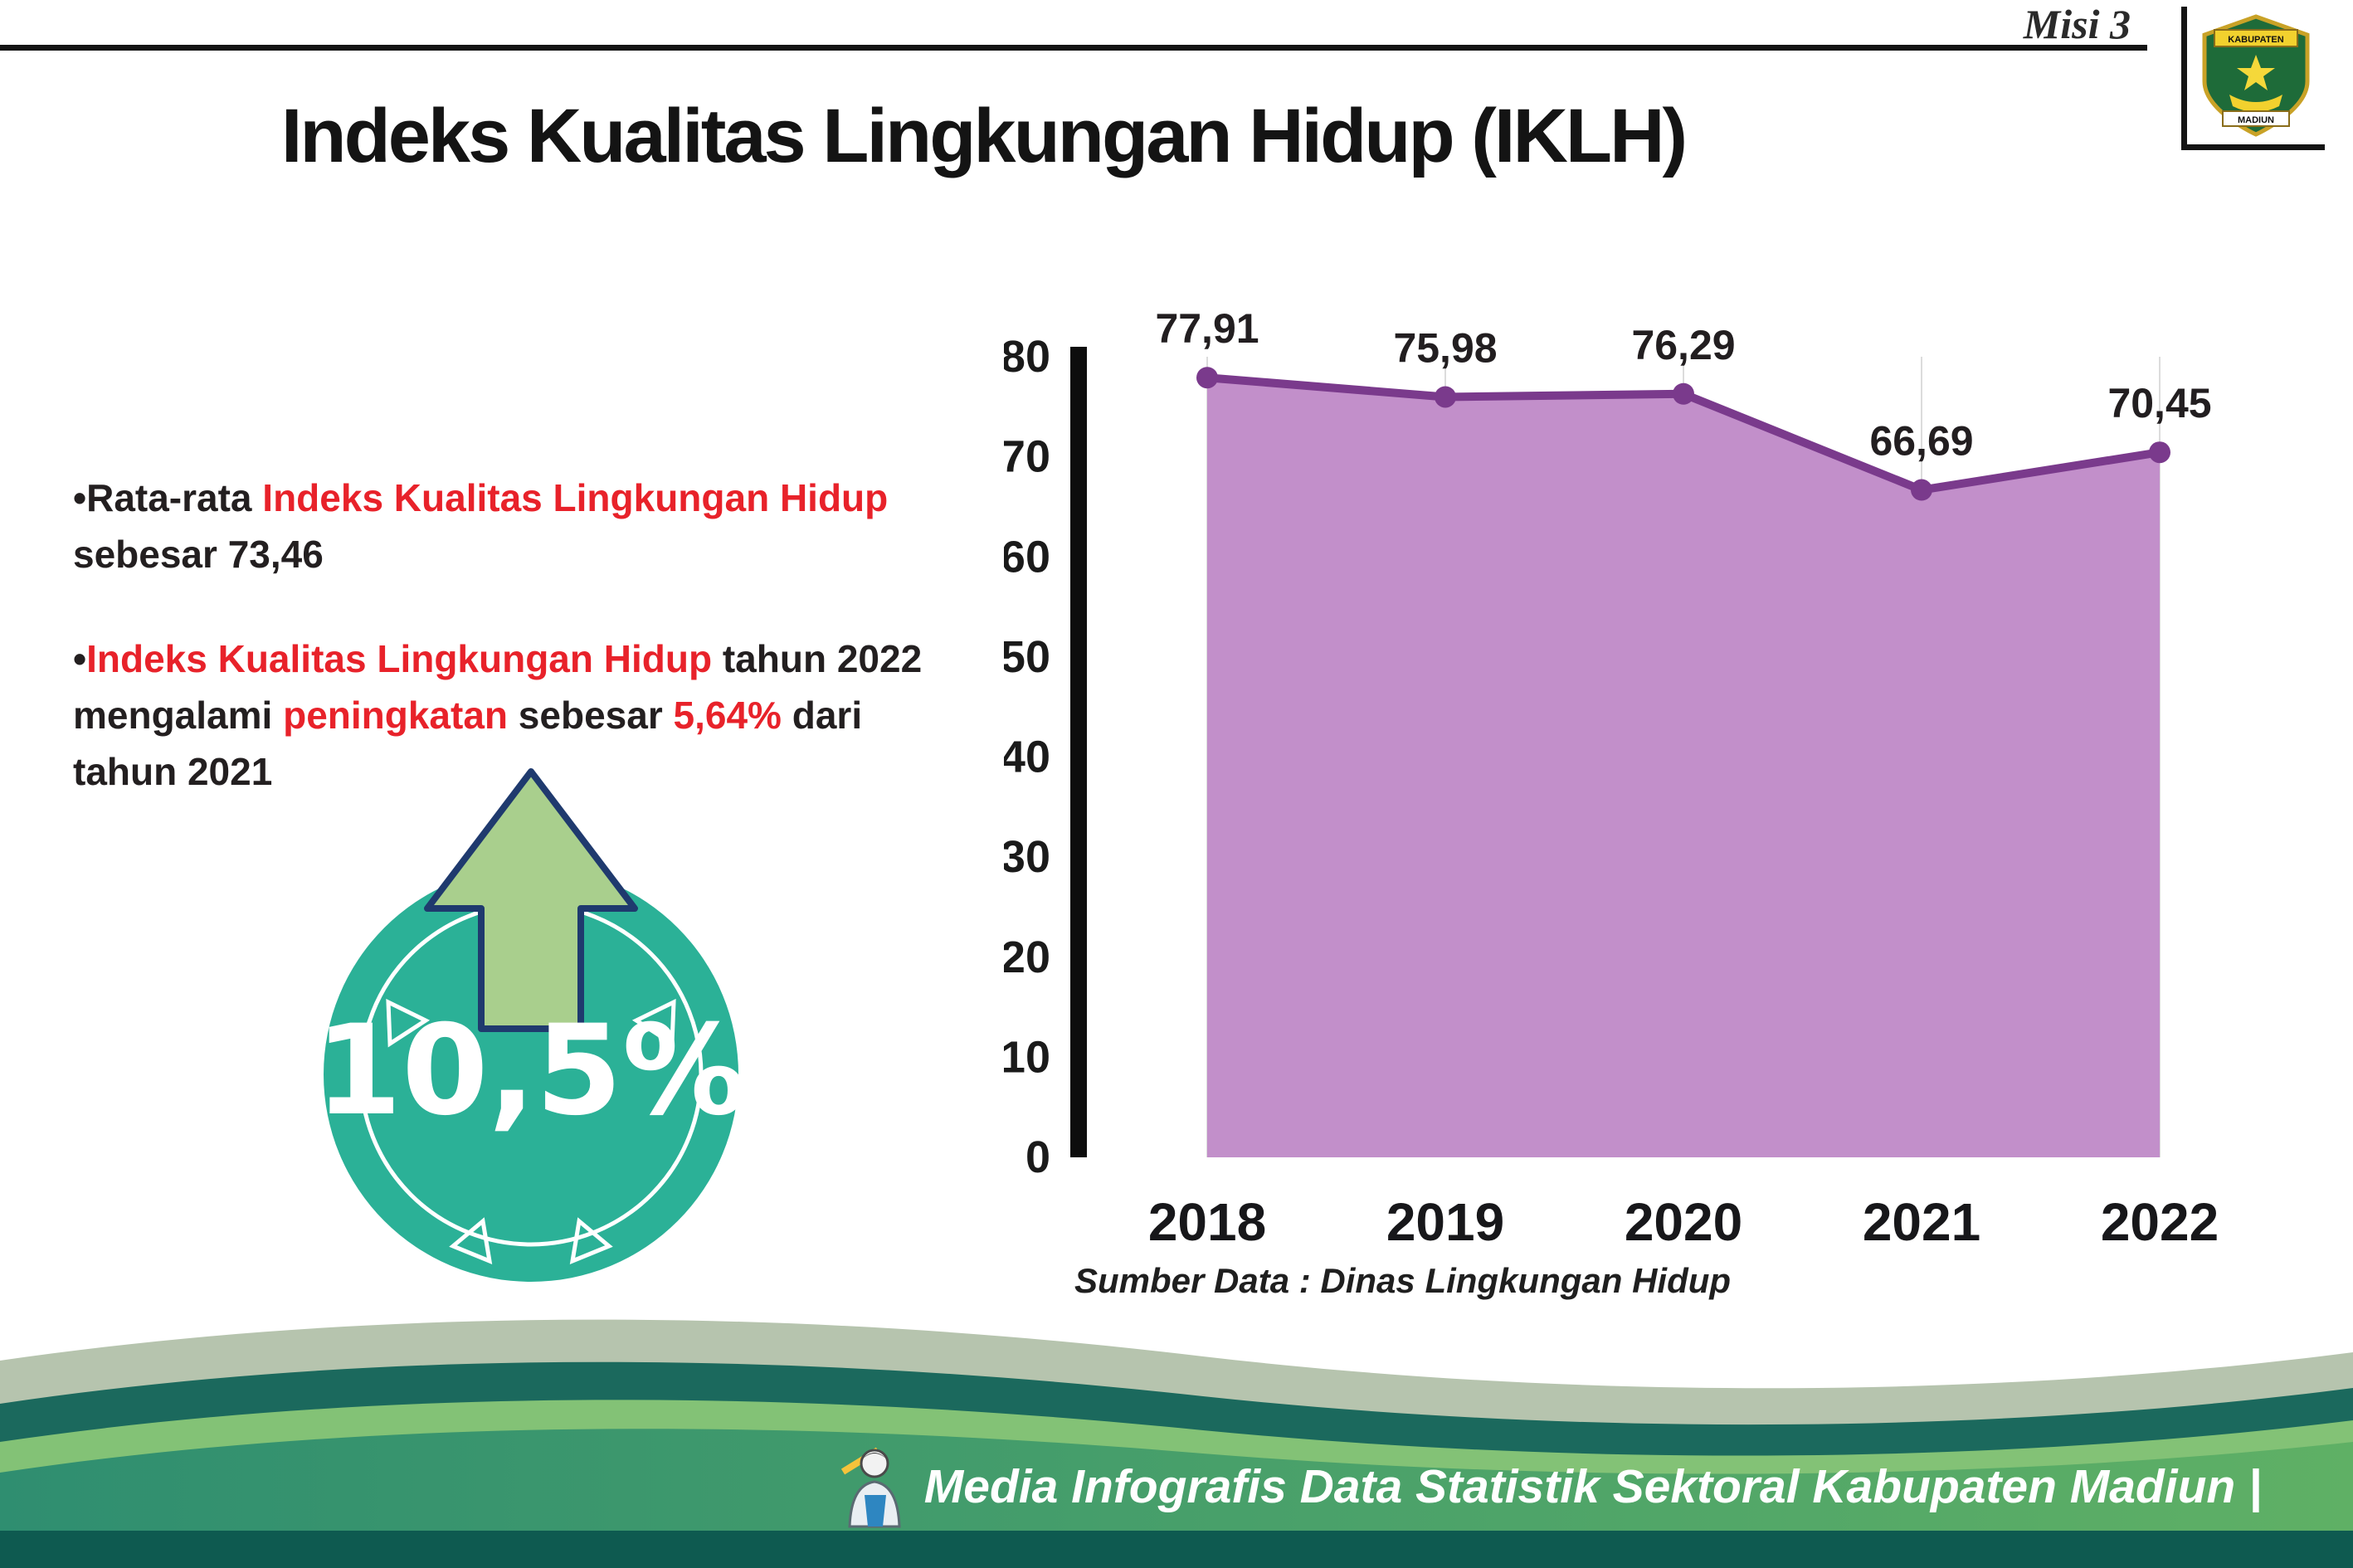 This screenshot has height=1568, width=2353. Describe the element at coordinates (1027, 957) in the screenshot. I see `y-tick-label: 20` at that location.